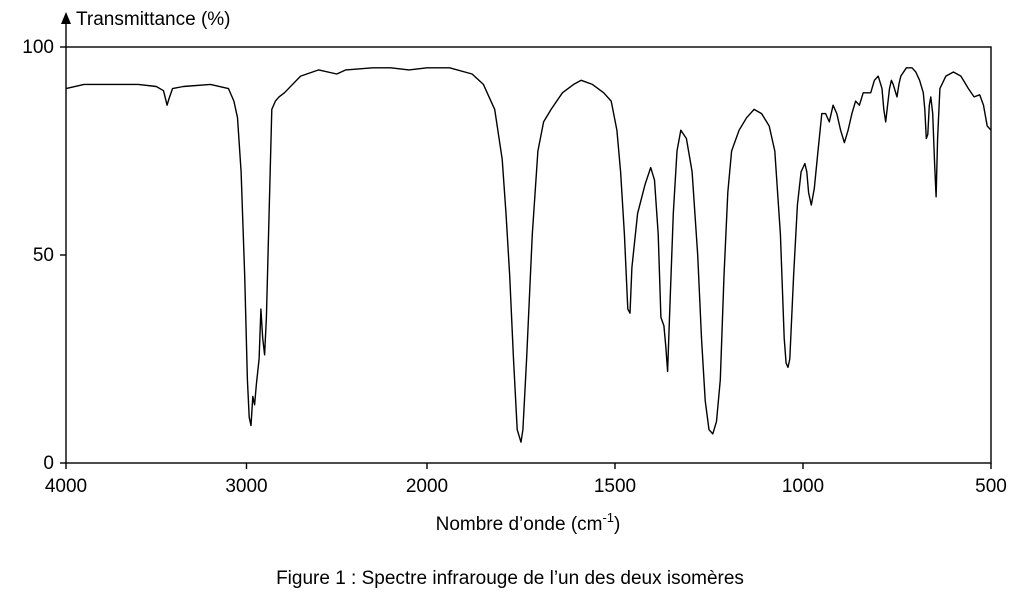 Image resolution: width=1020 pixels, height=605 pixels. Describe the element at coordinates (615, 486) in the screenshot. I see `x-tick-label: 1500` at that location.